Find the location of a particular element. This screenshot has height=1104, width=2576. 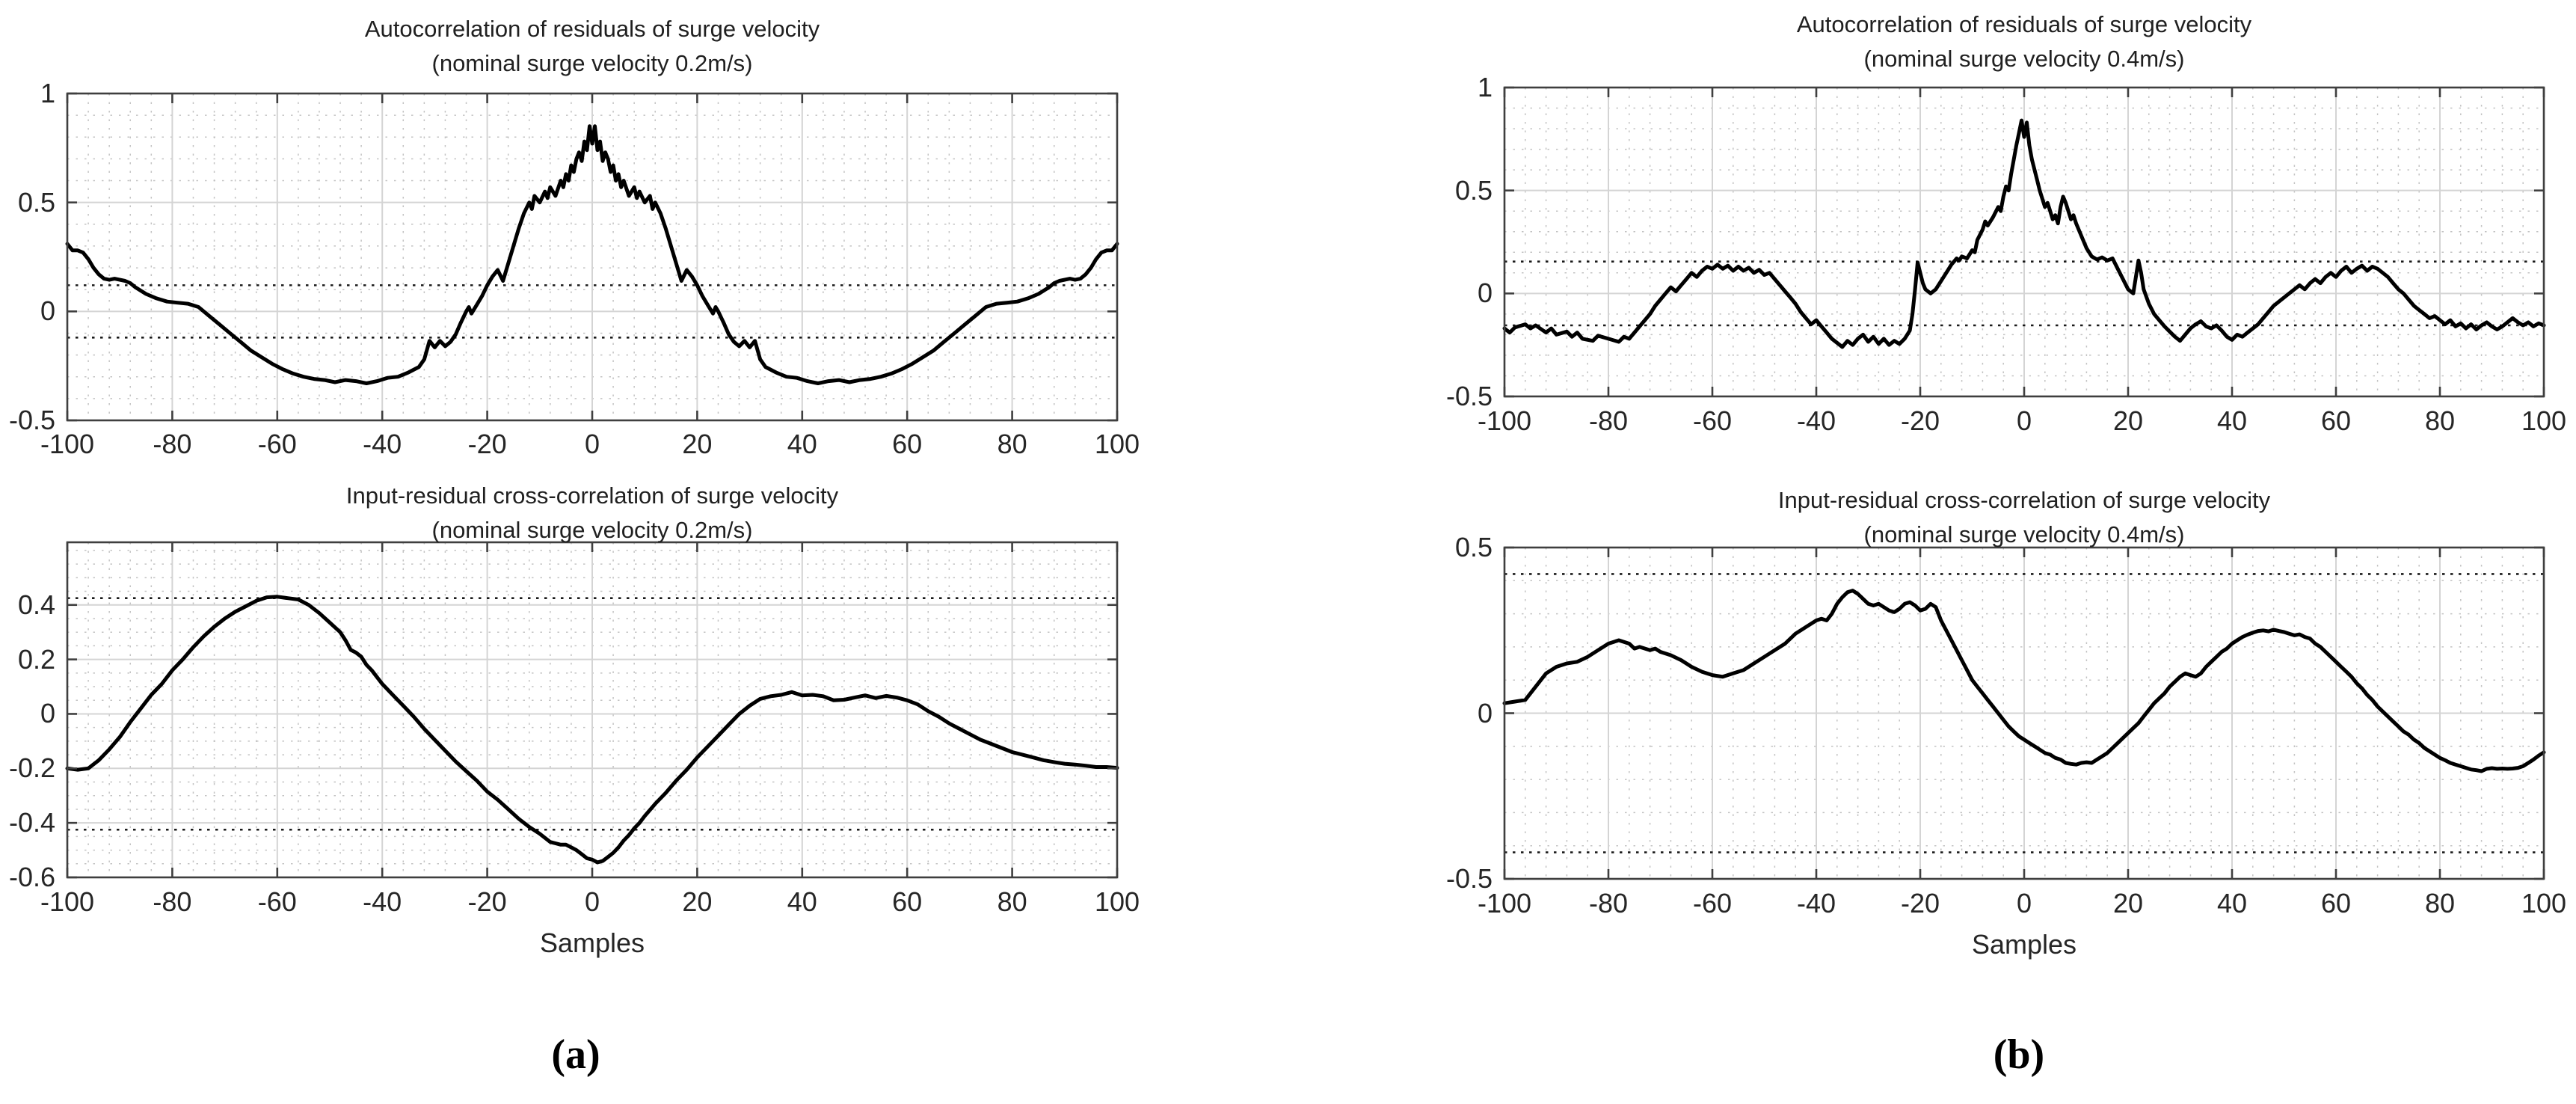

xlabel-samples-right: Samples is located at coordinates (2024, 944).